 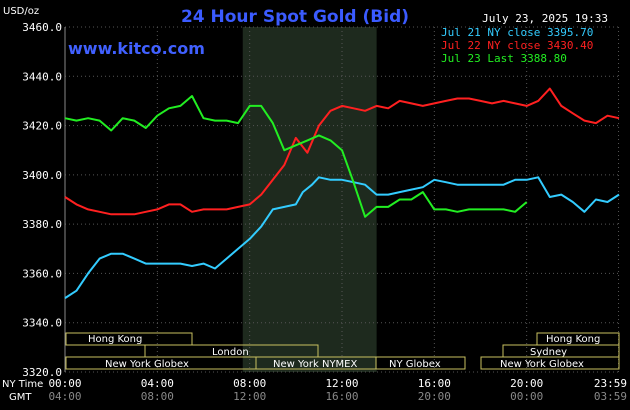 What do you see at coordinates (64, 383) in the screenshot?
I see `x-tick-ny-0: 00:00` at bounding box center [64, 383].